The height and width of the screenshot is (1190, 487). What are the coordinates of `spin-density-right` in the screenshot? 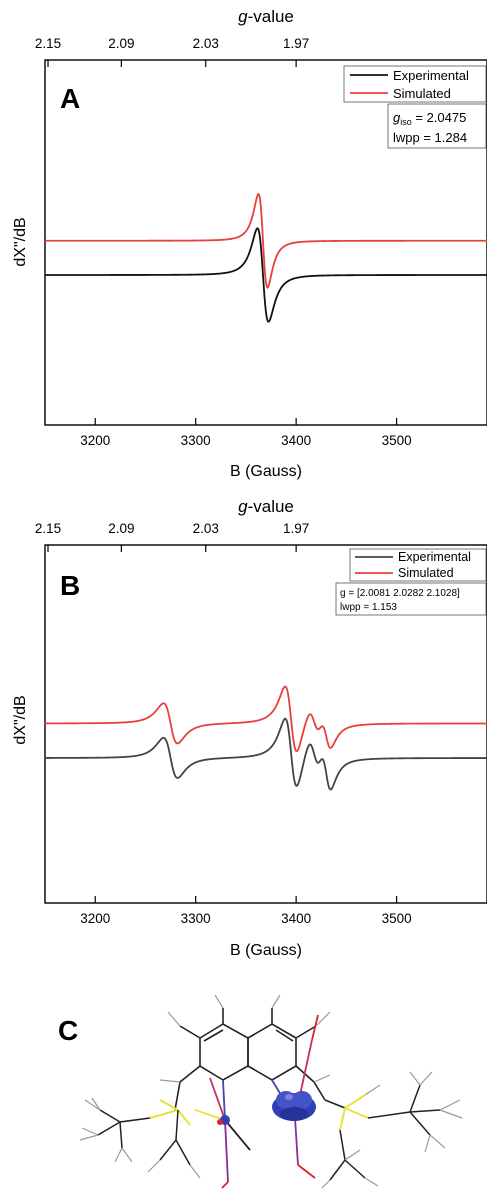 It's located at (294, 1106).